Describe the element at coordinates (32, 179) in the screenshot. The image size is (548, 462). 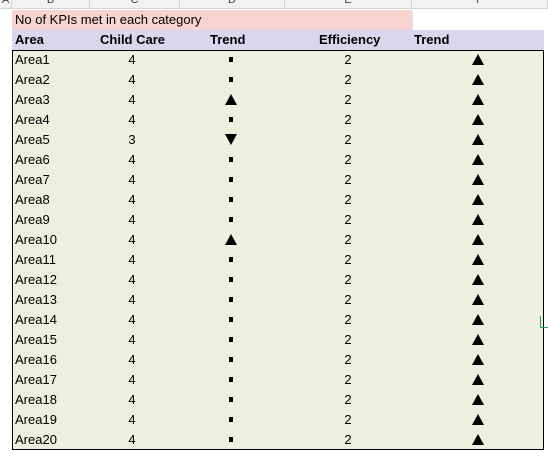
I see `area-cell: Area7` at that location.